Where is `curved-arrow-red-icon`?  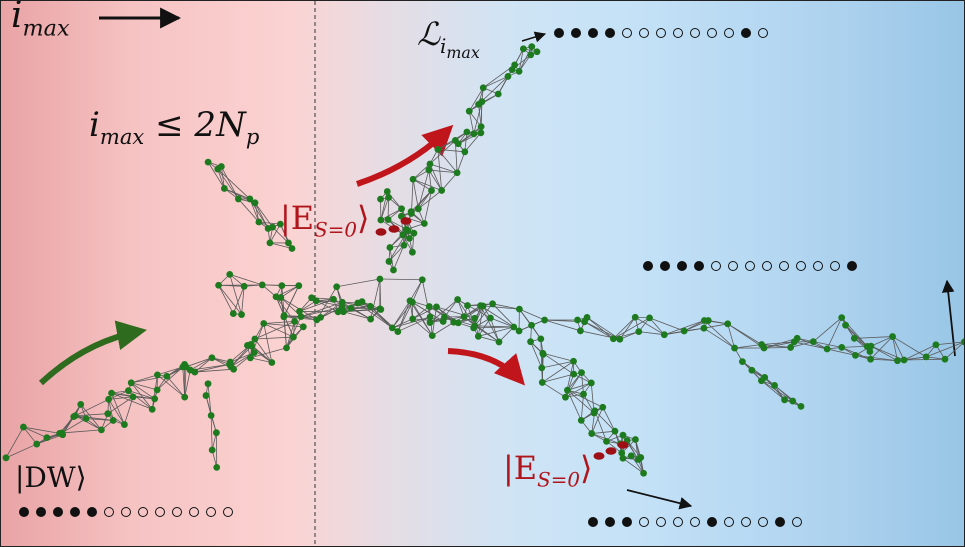 curved-arrow-red-icon is located at coordinates (405, 155).